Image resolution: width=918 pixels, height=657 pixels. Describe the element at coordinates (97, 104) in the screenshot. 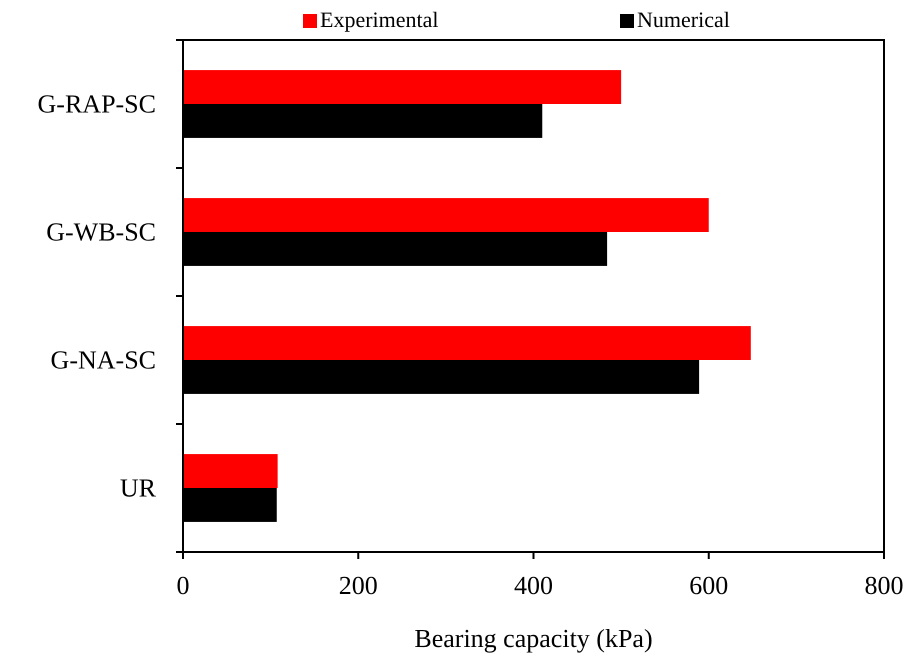

I see `y-tick-label: G-RAP-SC` at that location.